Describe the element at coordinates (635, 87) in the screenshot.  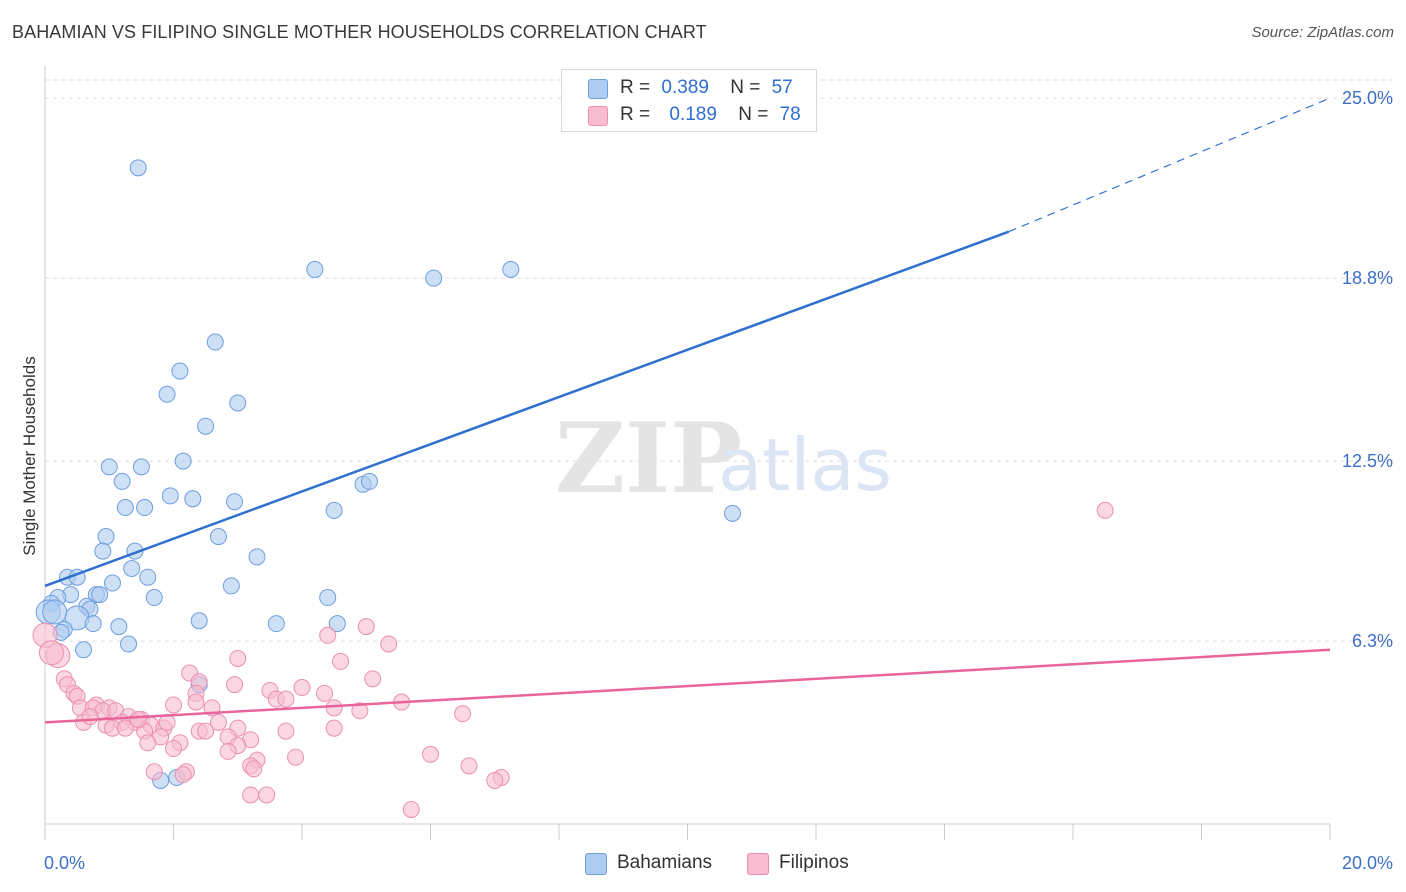
I see `legend-r-label-bahamians: R =` at that location.